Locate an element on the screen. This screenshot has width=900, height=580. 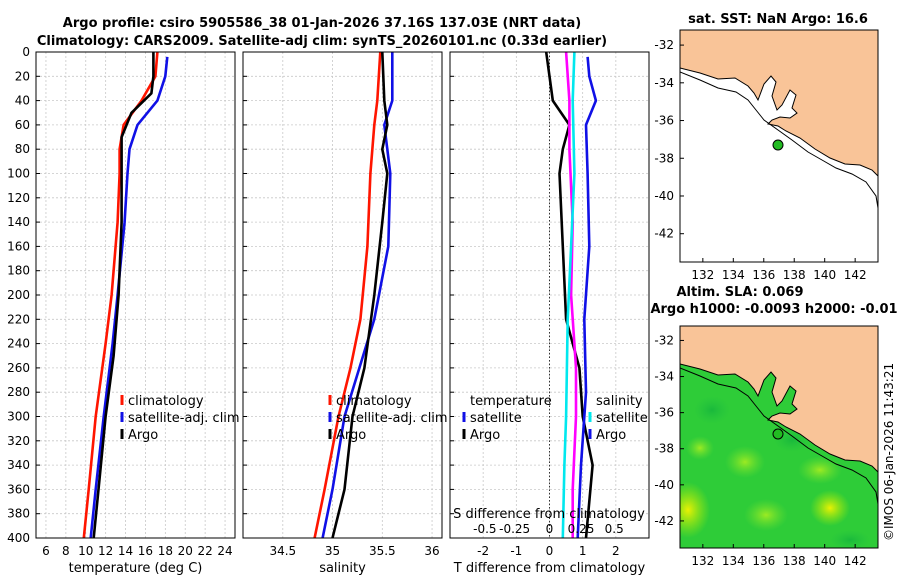
sla-map-xtick-label: 142 is located at coordinates (855, 561).